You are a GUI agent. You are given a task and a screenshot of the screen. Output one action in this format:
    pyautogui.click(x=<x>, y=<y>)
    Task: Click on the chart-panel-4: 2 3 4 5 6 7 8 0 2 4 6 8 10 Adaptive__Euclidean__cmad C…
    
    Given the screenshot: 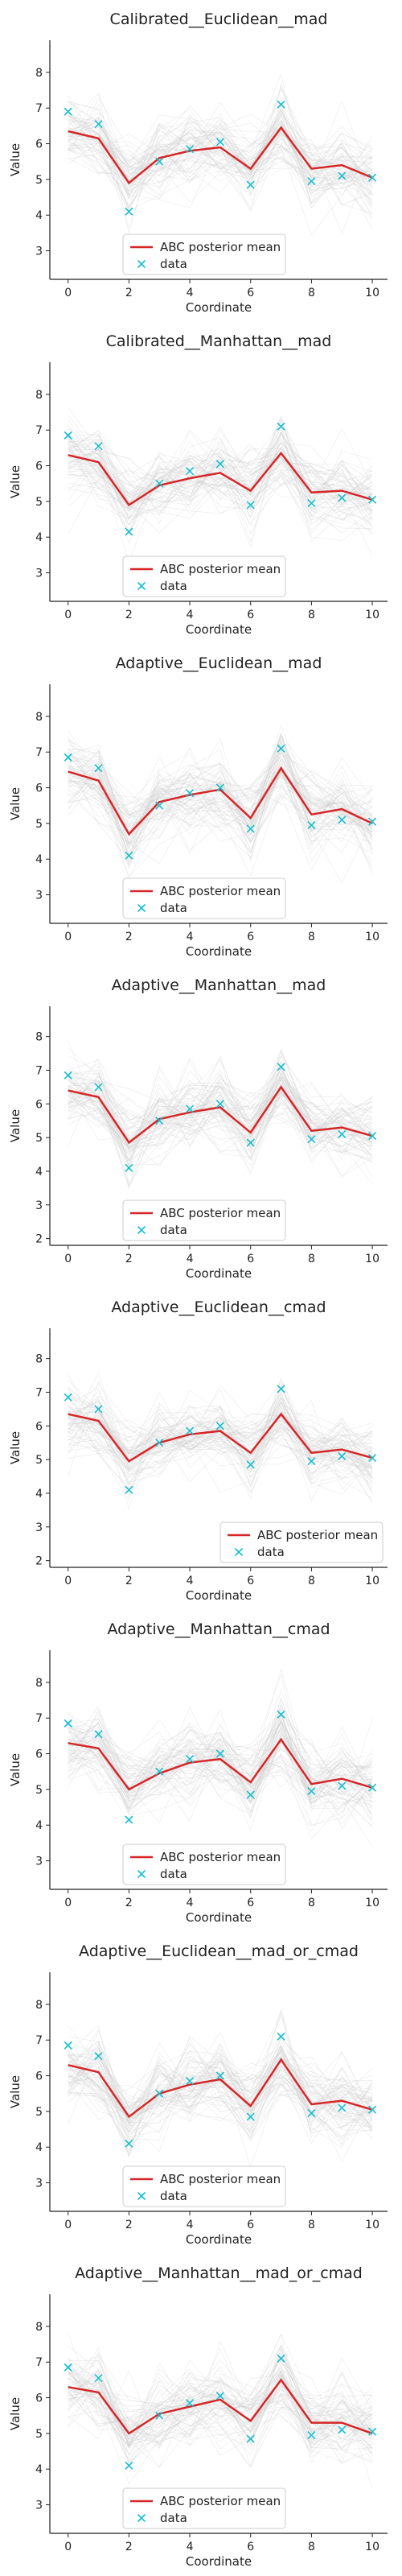 What is the action you would take?
    pyautogui.click(x=198, y=1450)
    